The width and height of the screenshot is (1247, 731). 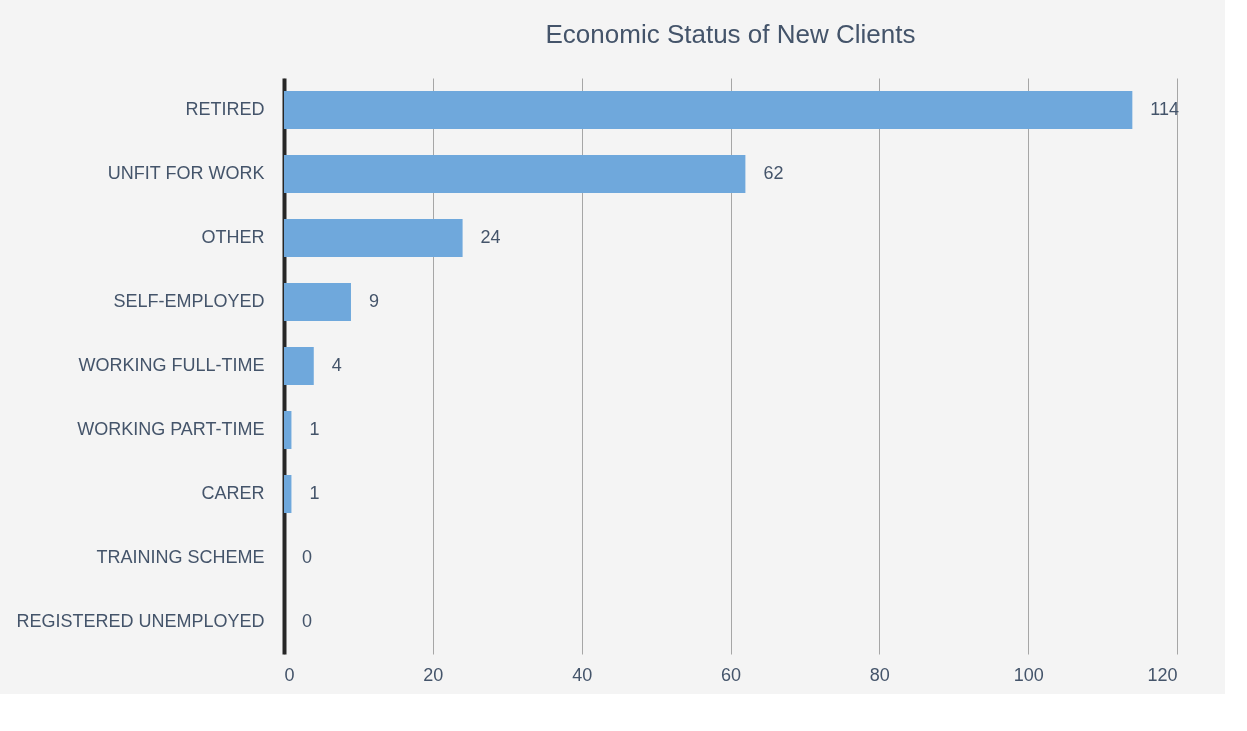 What do you see at coordinates (189, 301) in the screenshot?
I see `y-tick-label: SELF-EMPLOYED` at bounding box center [189, 301].